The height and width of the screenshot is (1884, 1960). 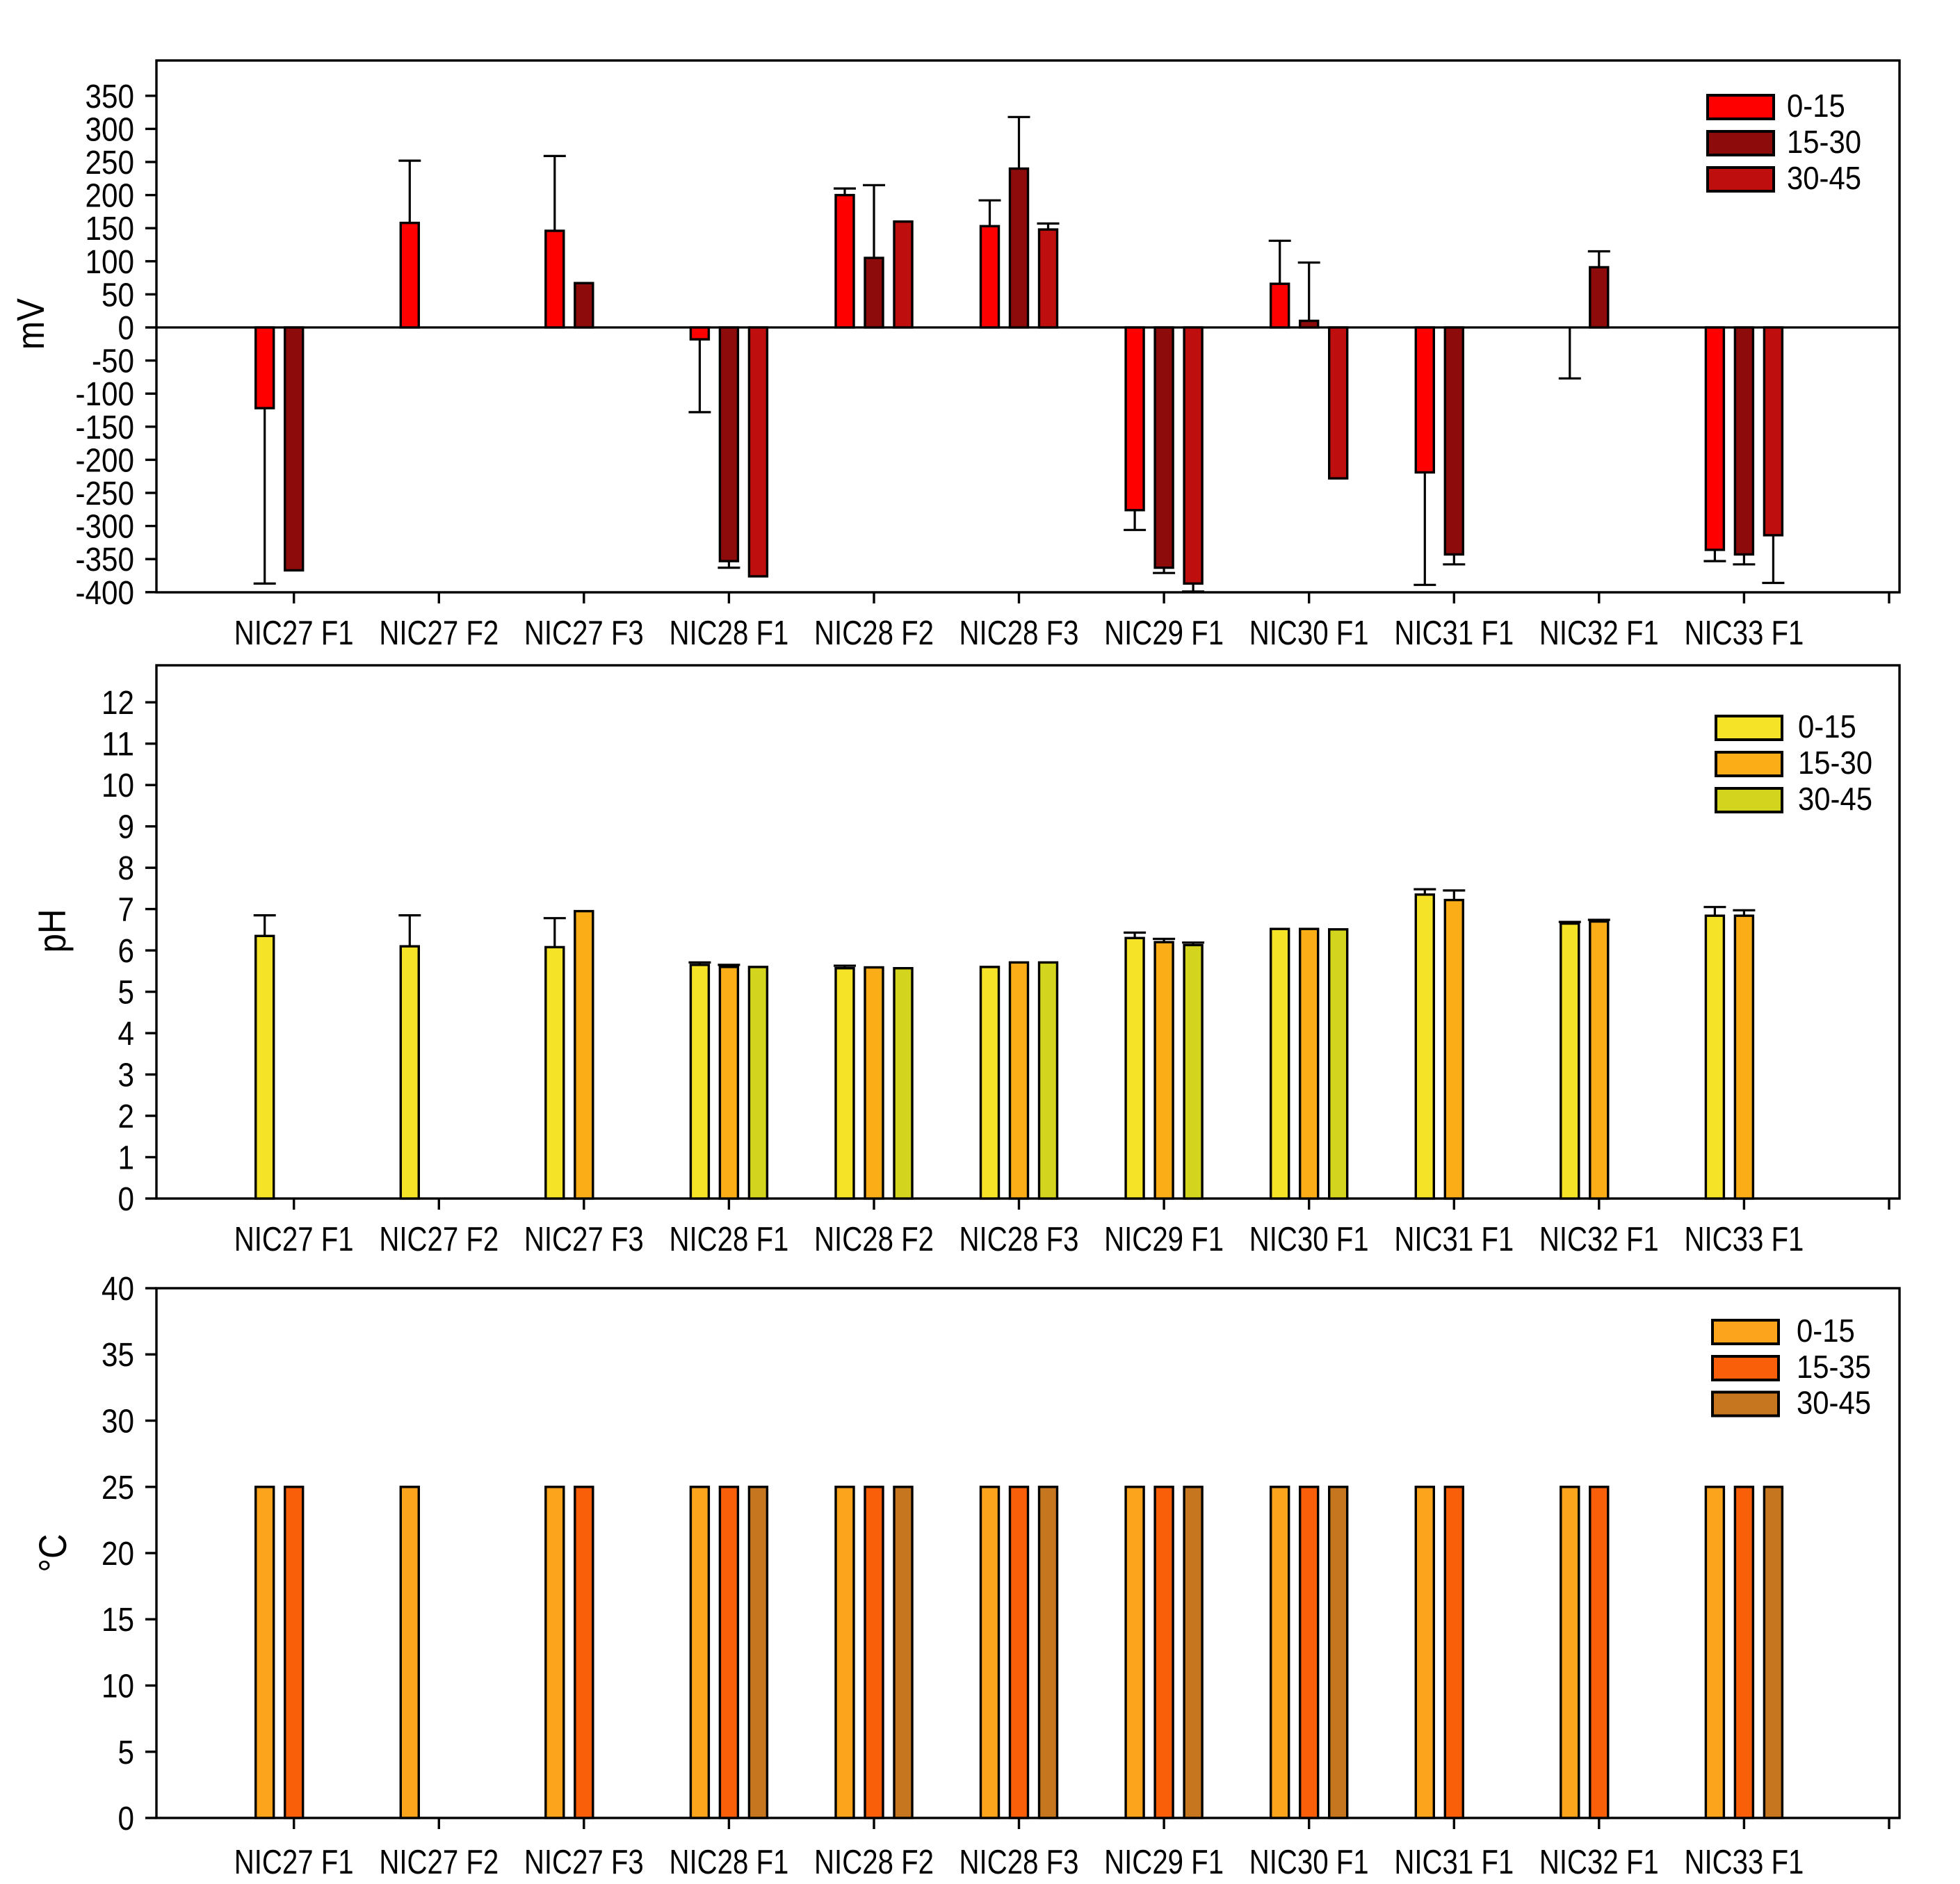 What do you see at coordinates (118, 1489) in the screenshot?
I see `svg-text: 25` at bounding box center [118, 1489].